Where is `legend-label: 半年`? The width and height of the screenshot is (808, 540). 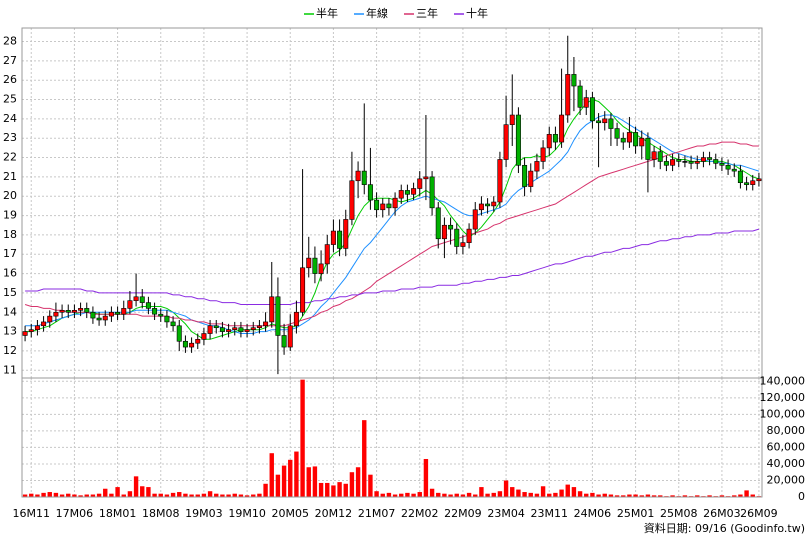 legend-label: 半年 is located at coordinates (327, 13).